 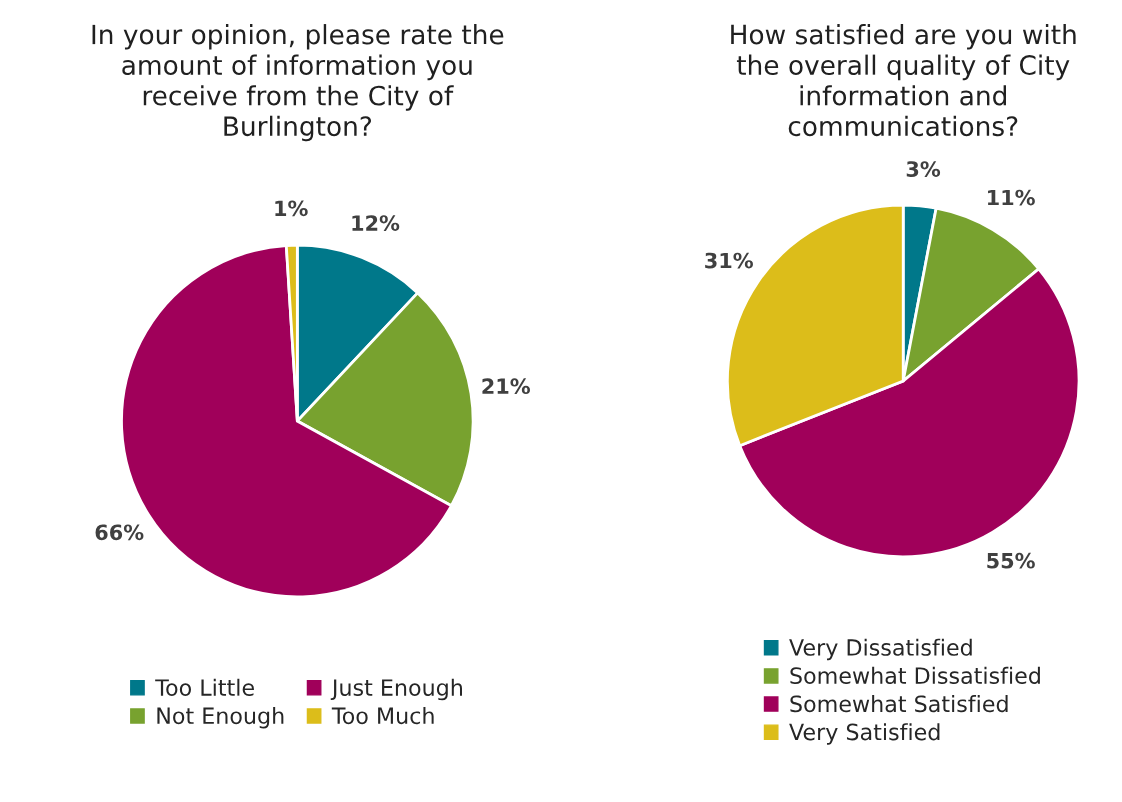 I want to click on data-label: 31%, so click(x=729, y=260).